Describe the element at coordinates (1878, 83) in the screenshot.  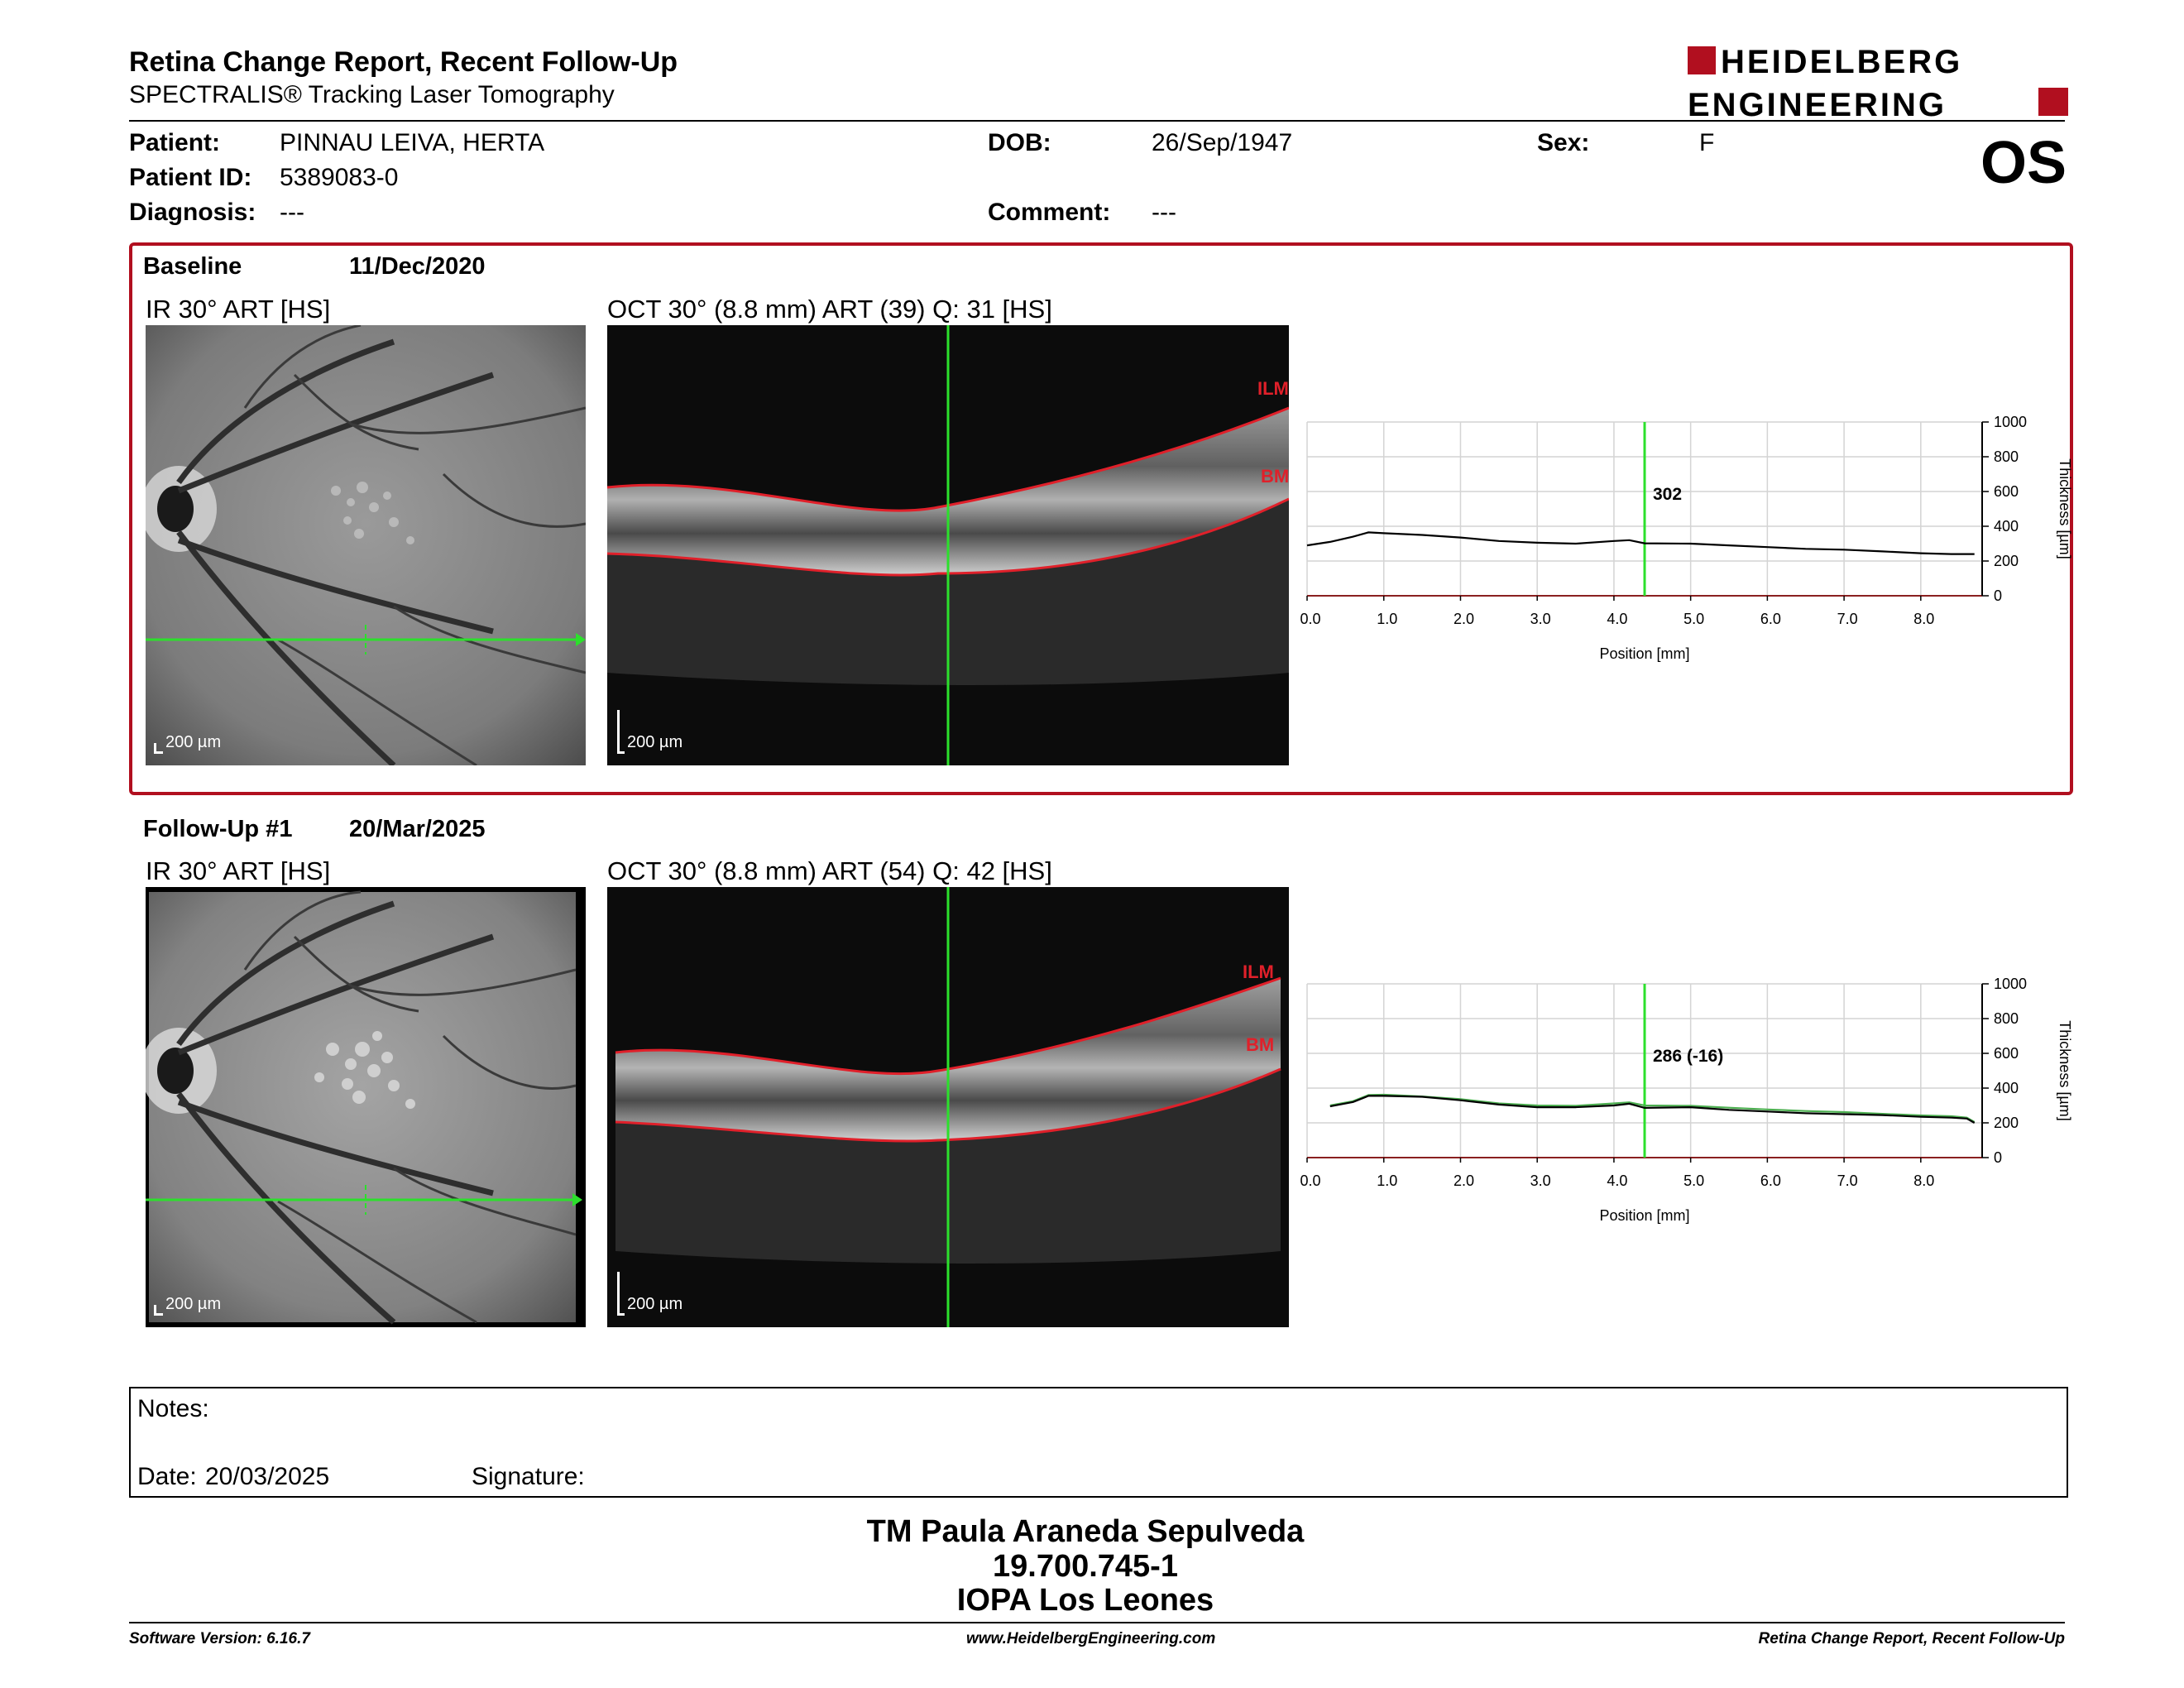
I see `heidelberg-logo: HEIDELBERG ENGINEERING` at that location.